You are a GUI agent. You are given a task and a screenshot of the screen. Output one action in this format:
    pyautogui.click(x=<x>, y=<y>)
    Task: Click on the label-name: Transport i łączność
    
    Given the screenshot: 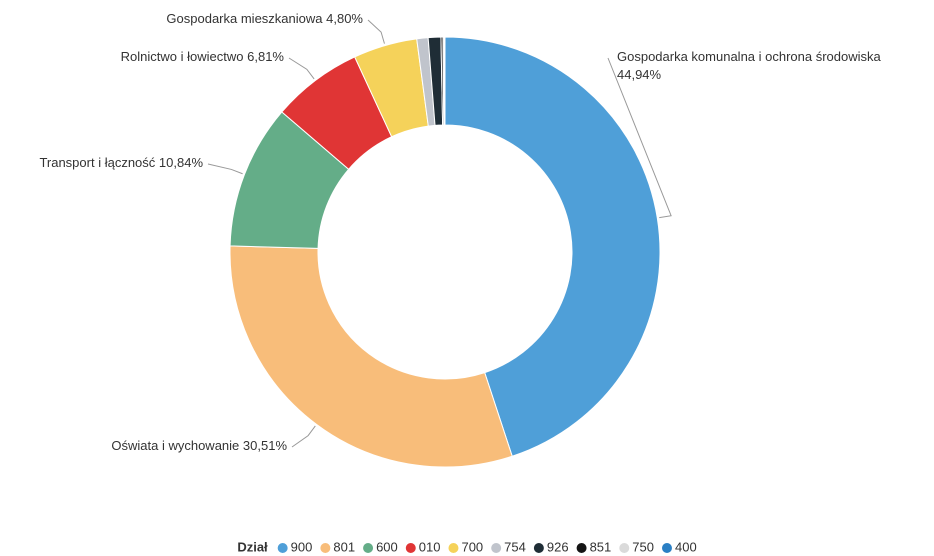 What is the action you would take?
    pyautogui.click(x=97, y=162)
    